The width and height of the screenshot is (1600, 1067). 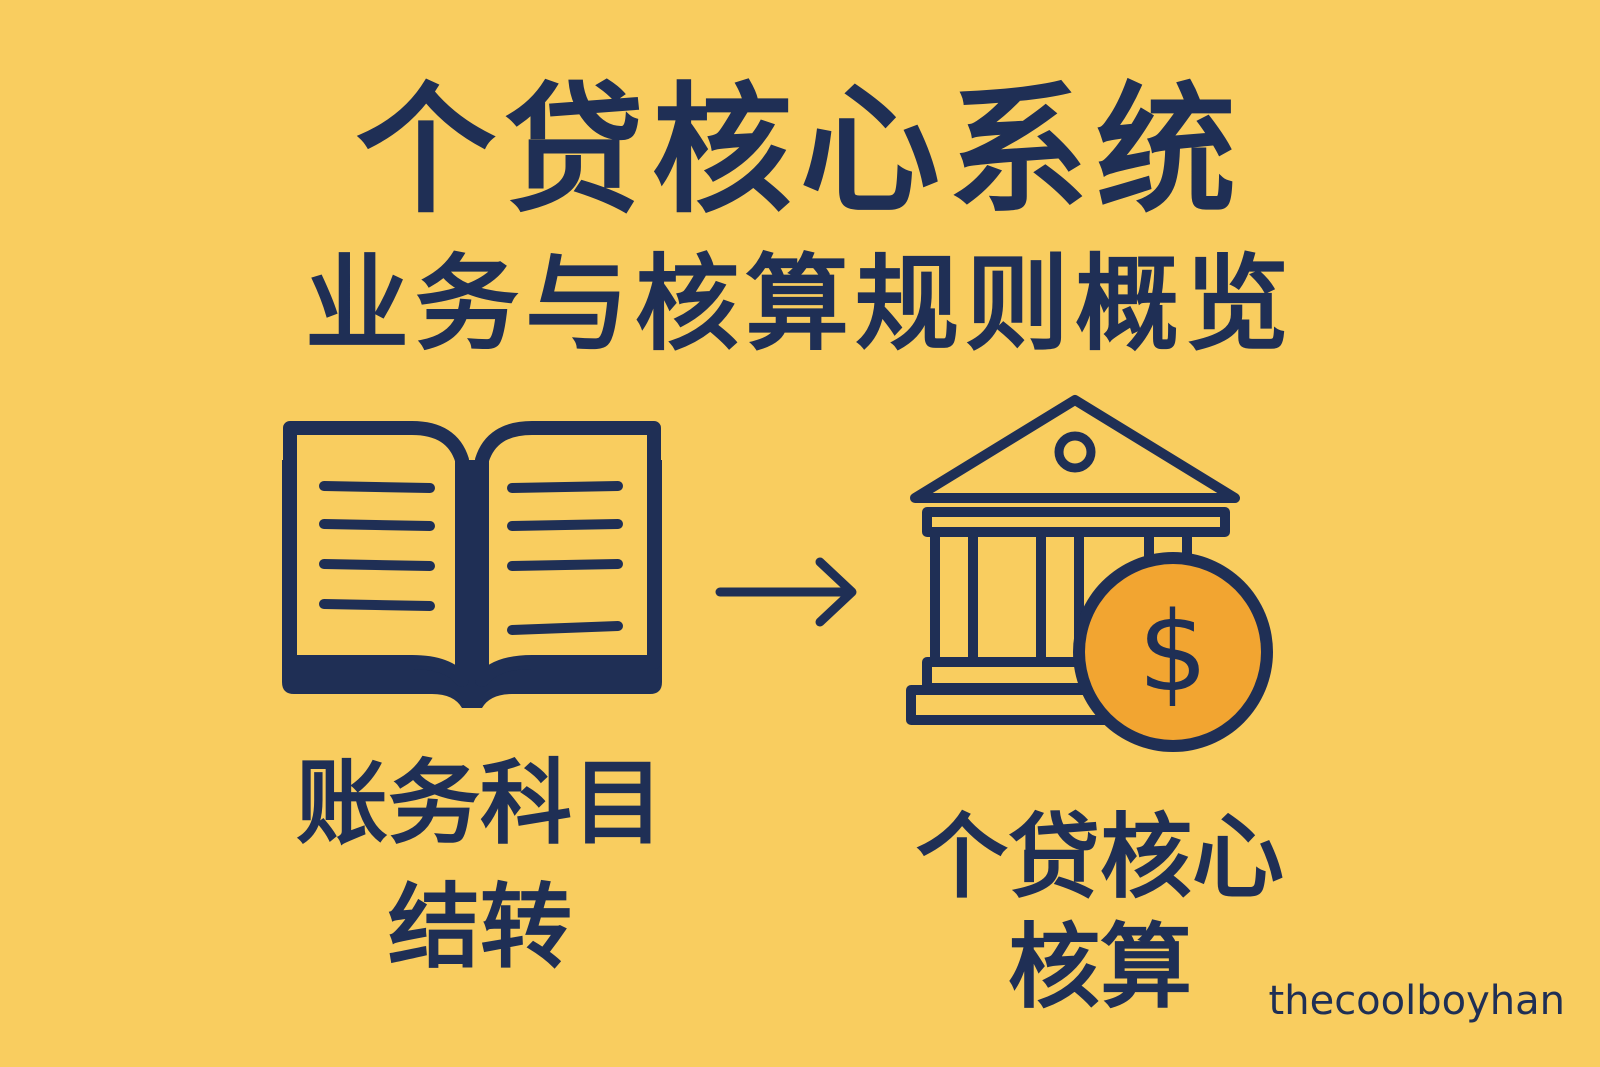 I want to click on page-title: 个贷核心系统, so click(x=799, y=151).